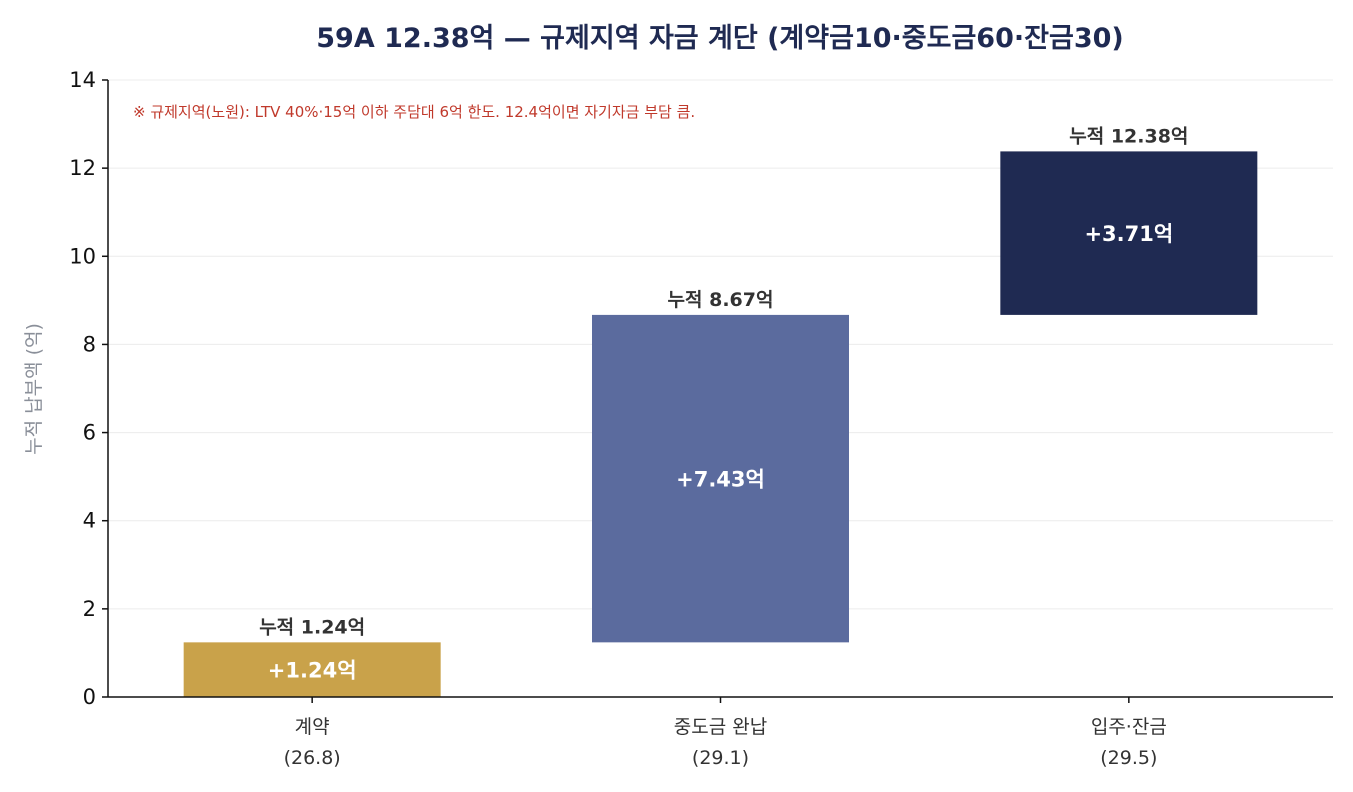 This screenshot has width=1353, height=792. What do you see at coordinates (89, 521) in the screenshot?
I see `y-tick-label: 4` at bounding box center [89, 521].